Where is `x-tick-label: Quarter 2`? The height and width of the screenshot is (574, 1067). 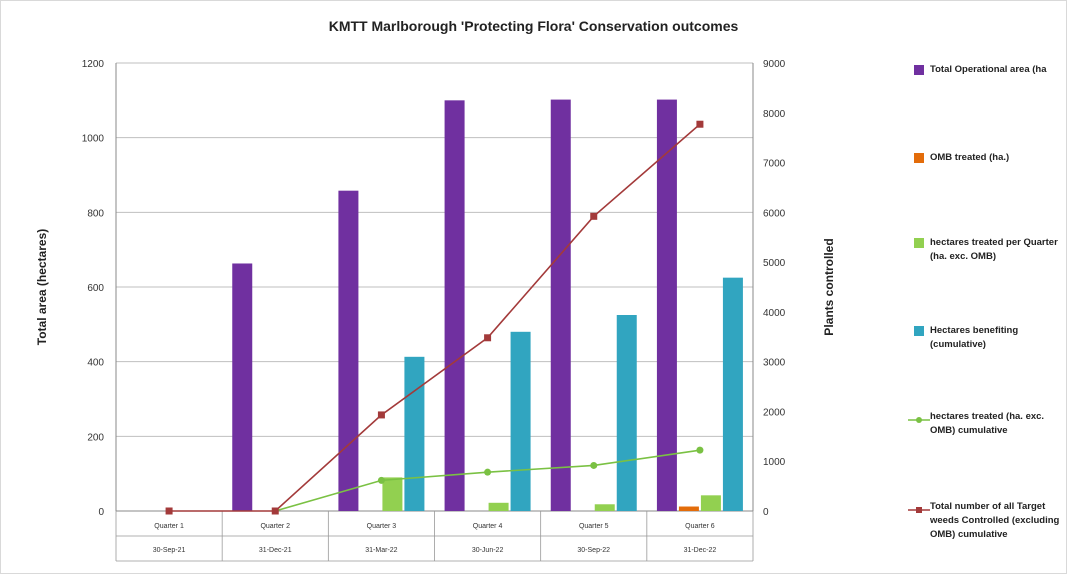
x-tick-label: Quarter 2 is located at coordinates (275, 526).